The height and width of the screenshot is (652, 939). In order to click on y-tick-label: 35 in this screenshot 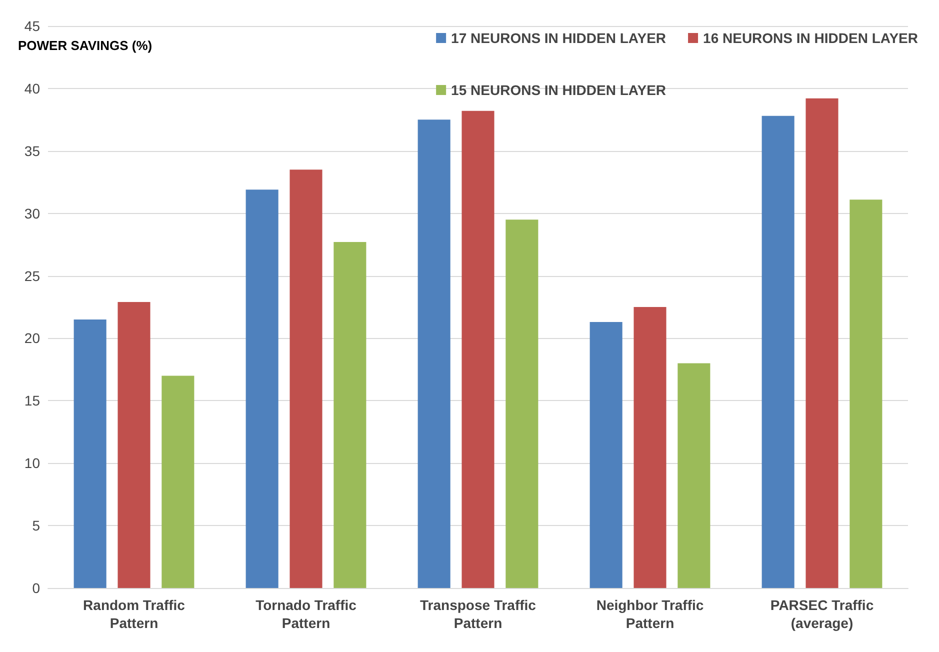, I will do `click(32, 150)`.